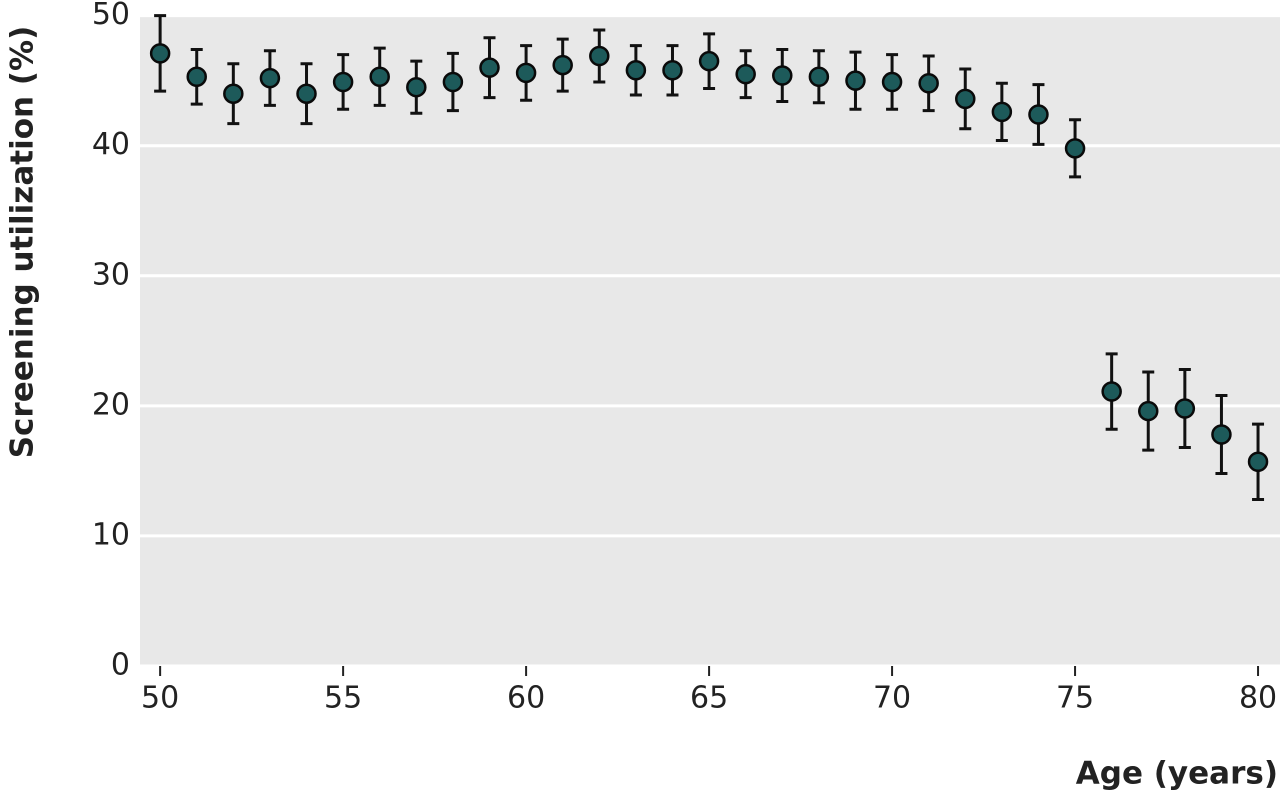  I want to click on x-tick-label: 75, so click(1075, 698).